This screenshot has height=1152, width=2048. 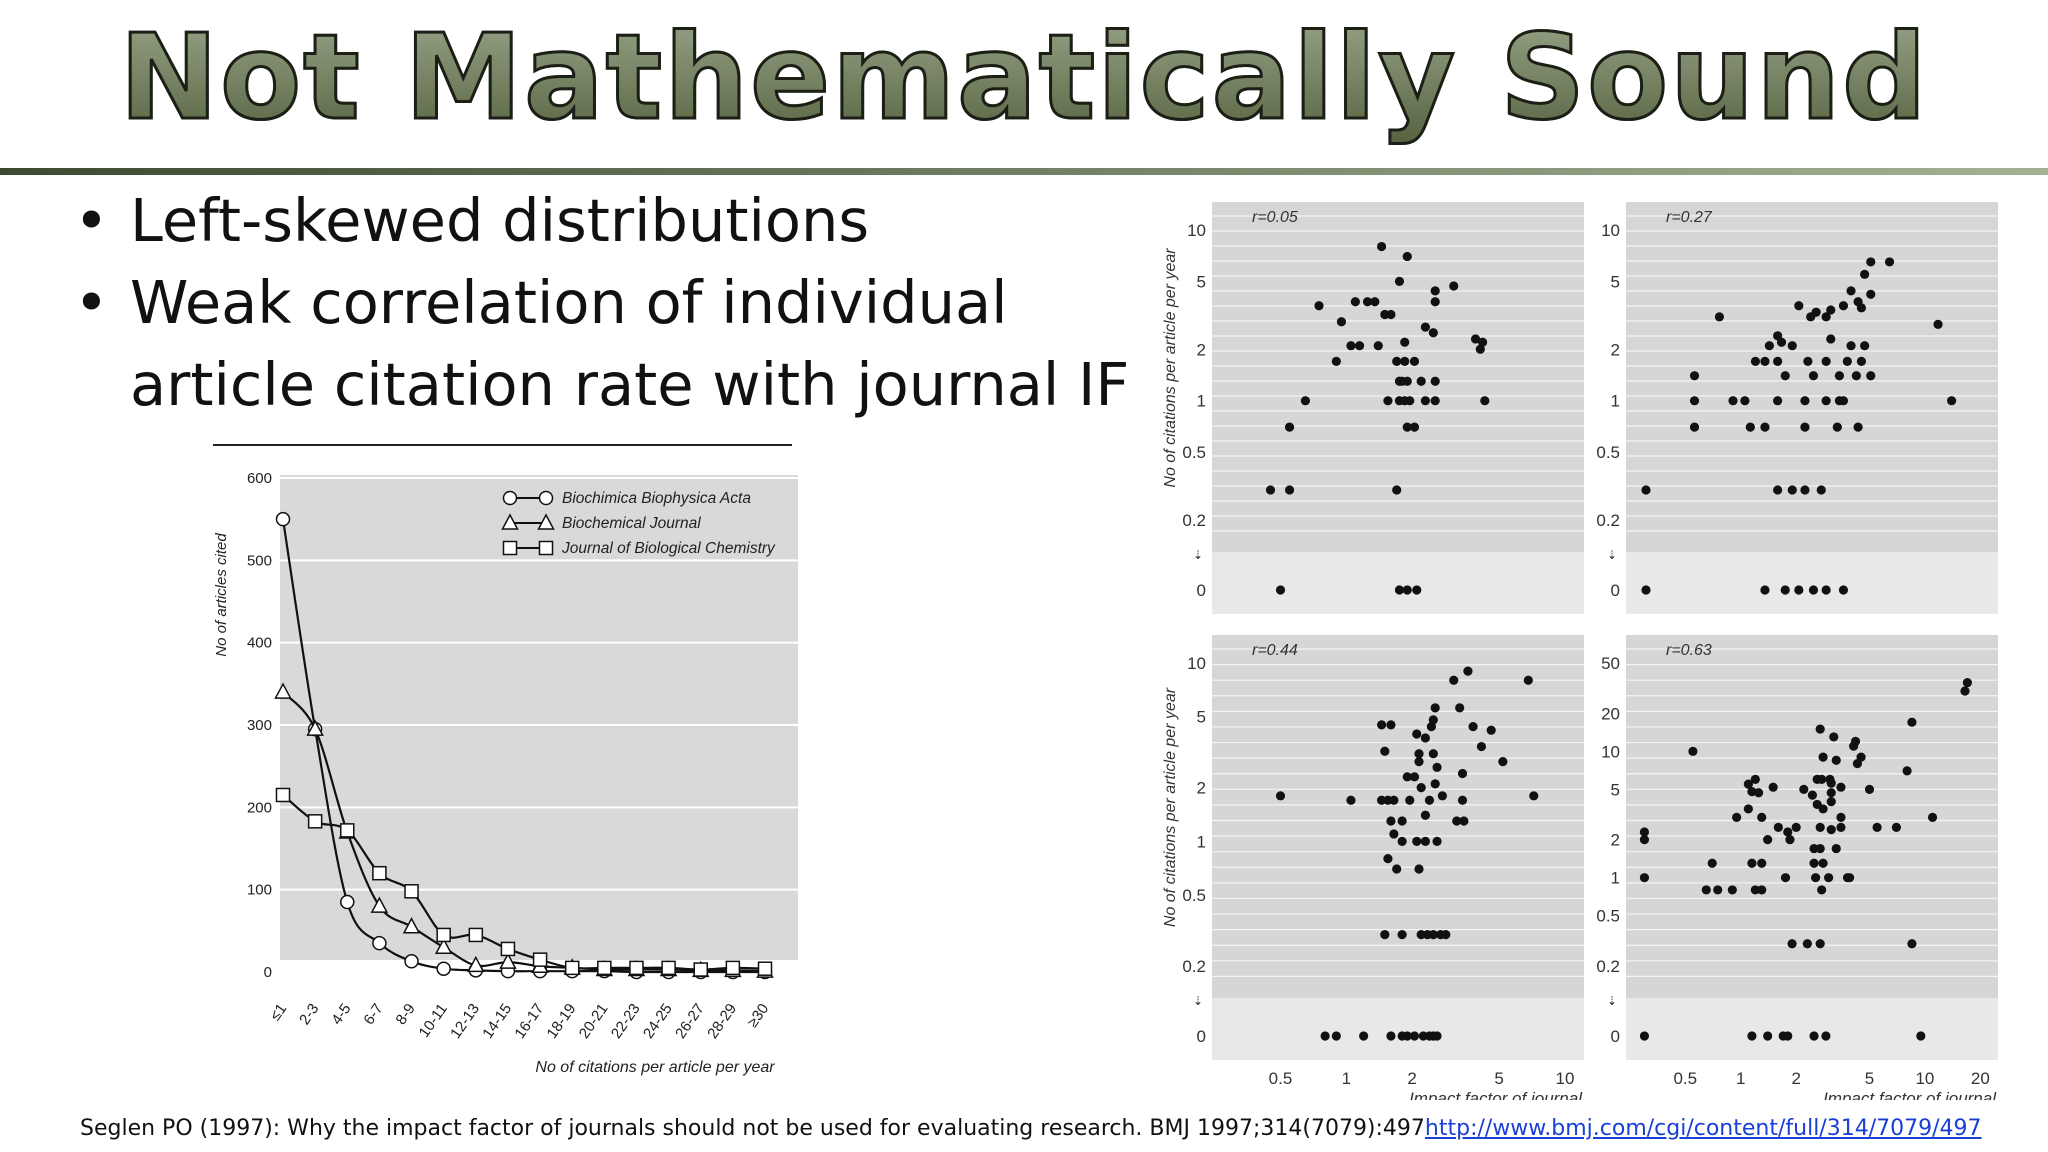 What do you see at coordinates (221, 595) in the screenshot?
I see `y-axis-label: No of articles cited` at bounding box center [221, 595].